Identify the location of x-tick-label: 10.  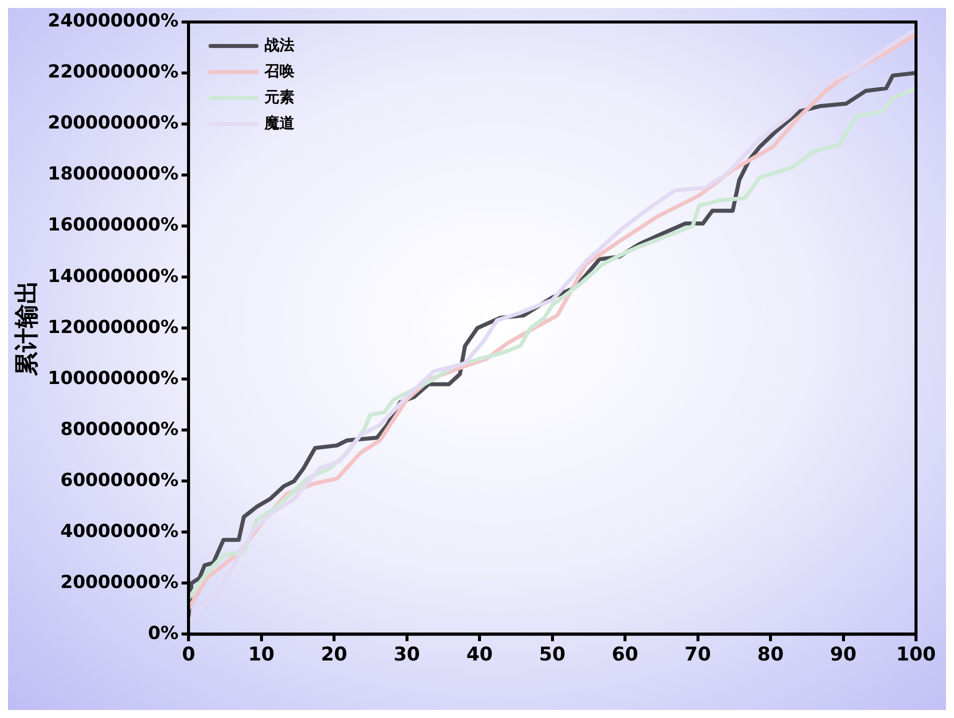
(261, 655).